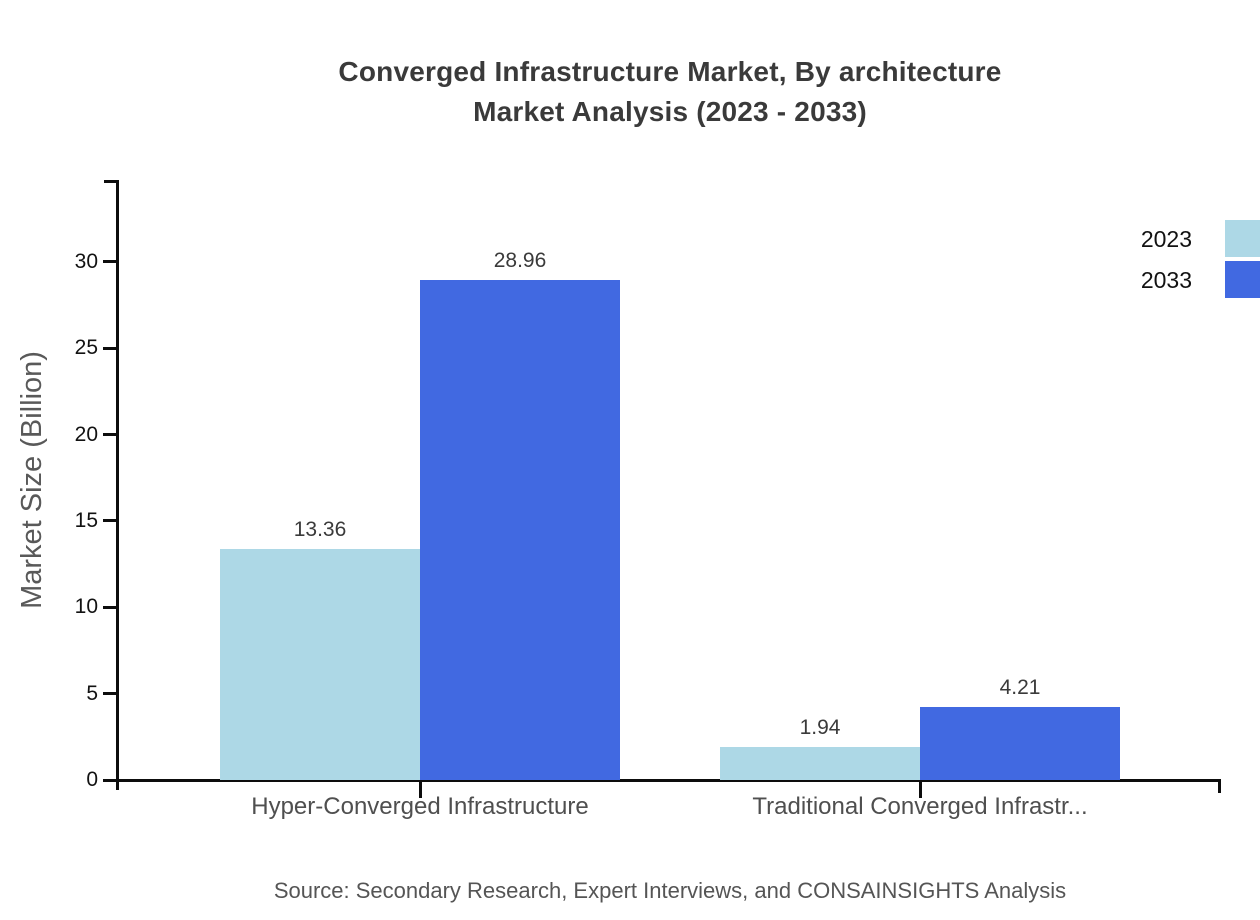  What do you see at coordinates (670, 111) in the screenshot?
I see `chart-title-line2: Market Analysis (2023 - 2033)` at bounding box center [670, 111].